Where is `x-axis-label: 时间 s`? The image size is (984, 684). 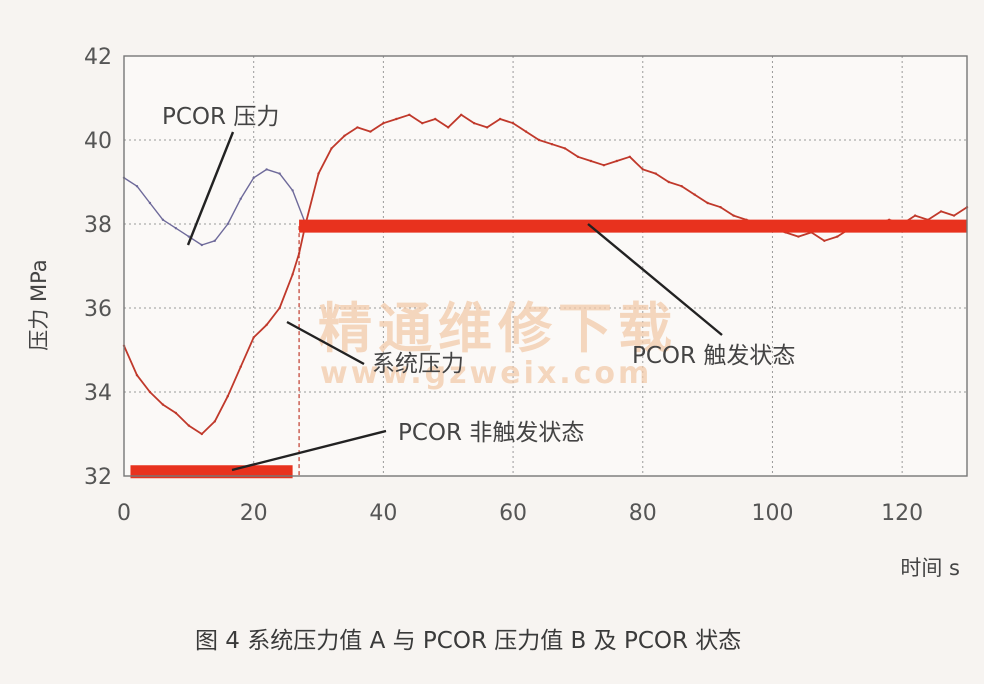
x-axis-label: 时间 s is located at coordinates (930, 568).